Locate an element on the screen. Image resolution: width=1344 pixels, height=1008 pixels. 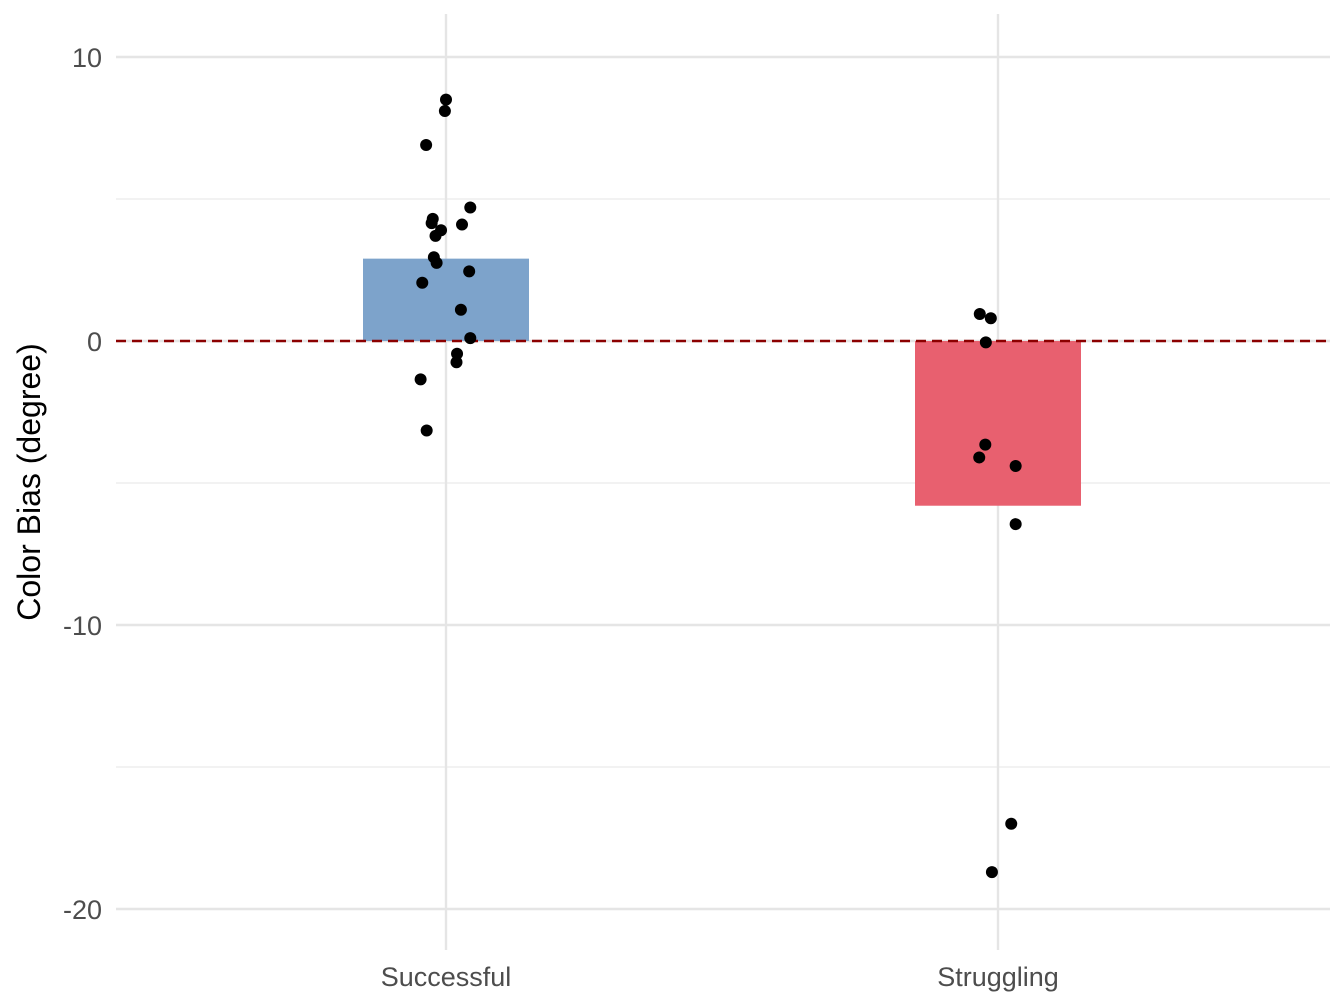
y-tick-label: -10 is located at coordinates (82, 626).